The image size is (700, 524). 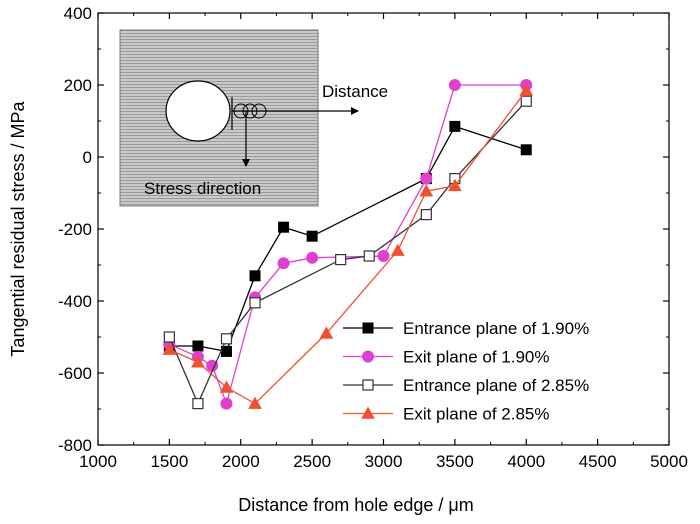 I want to click on legend-entry-4: Exit plane of 2.85%, so click(x=446, y=414).